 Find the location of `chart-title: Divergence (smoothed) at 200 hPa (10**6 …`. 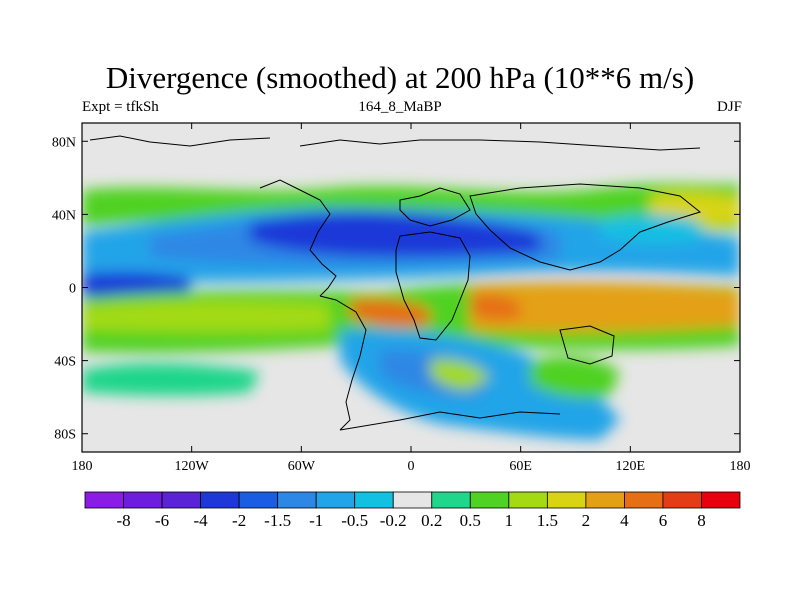

chart-title: Divergence (smoothed) at 200 hPa (10**6 … is located at coordinates (400, 77).